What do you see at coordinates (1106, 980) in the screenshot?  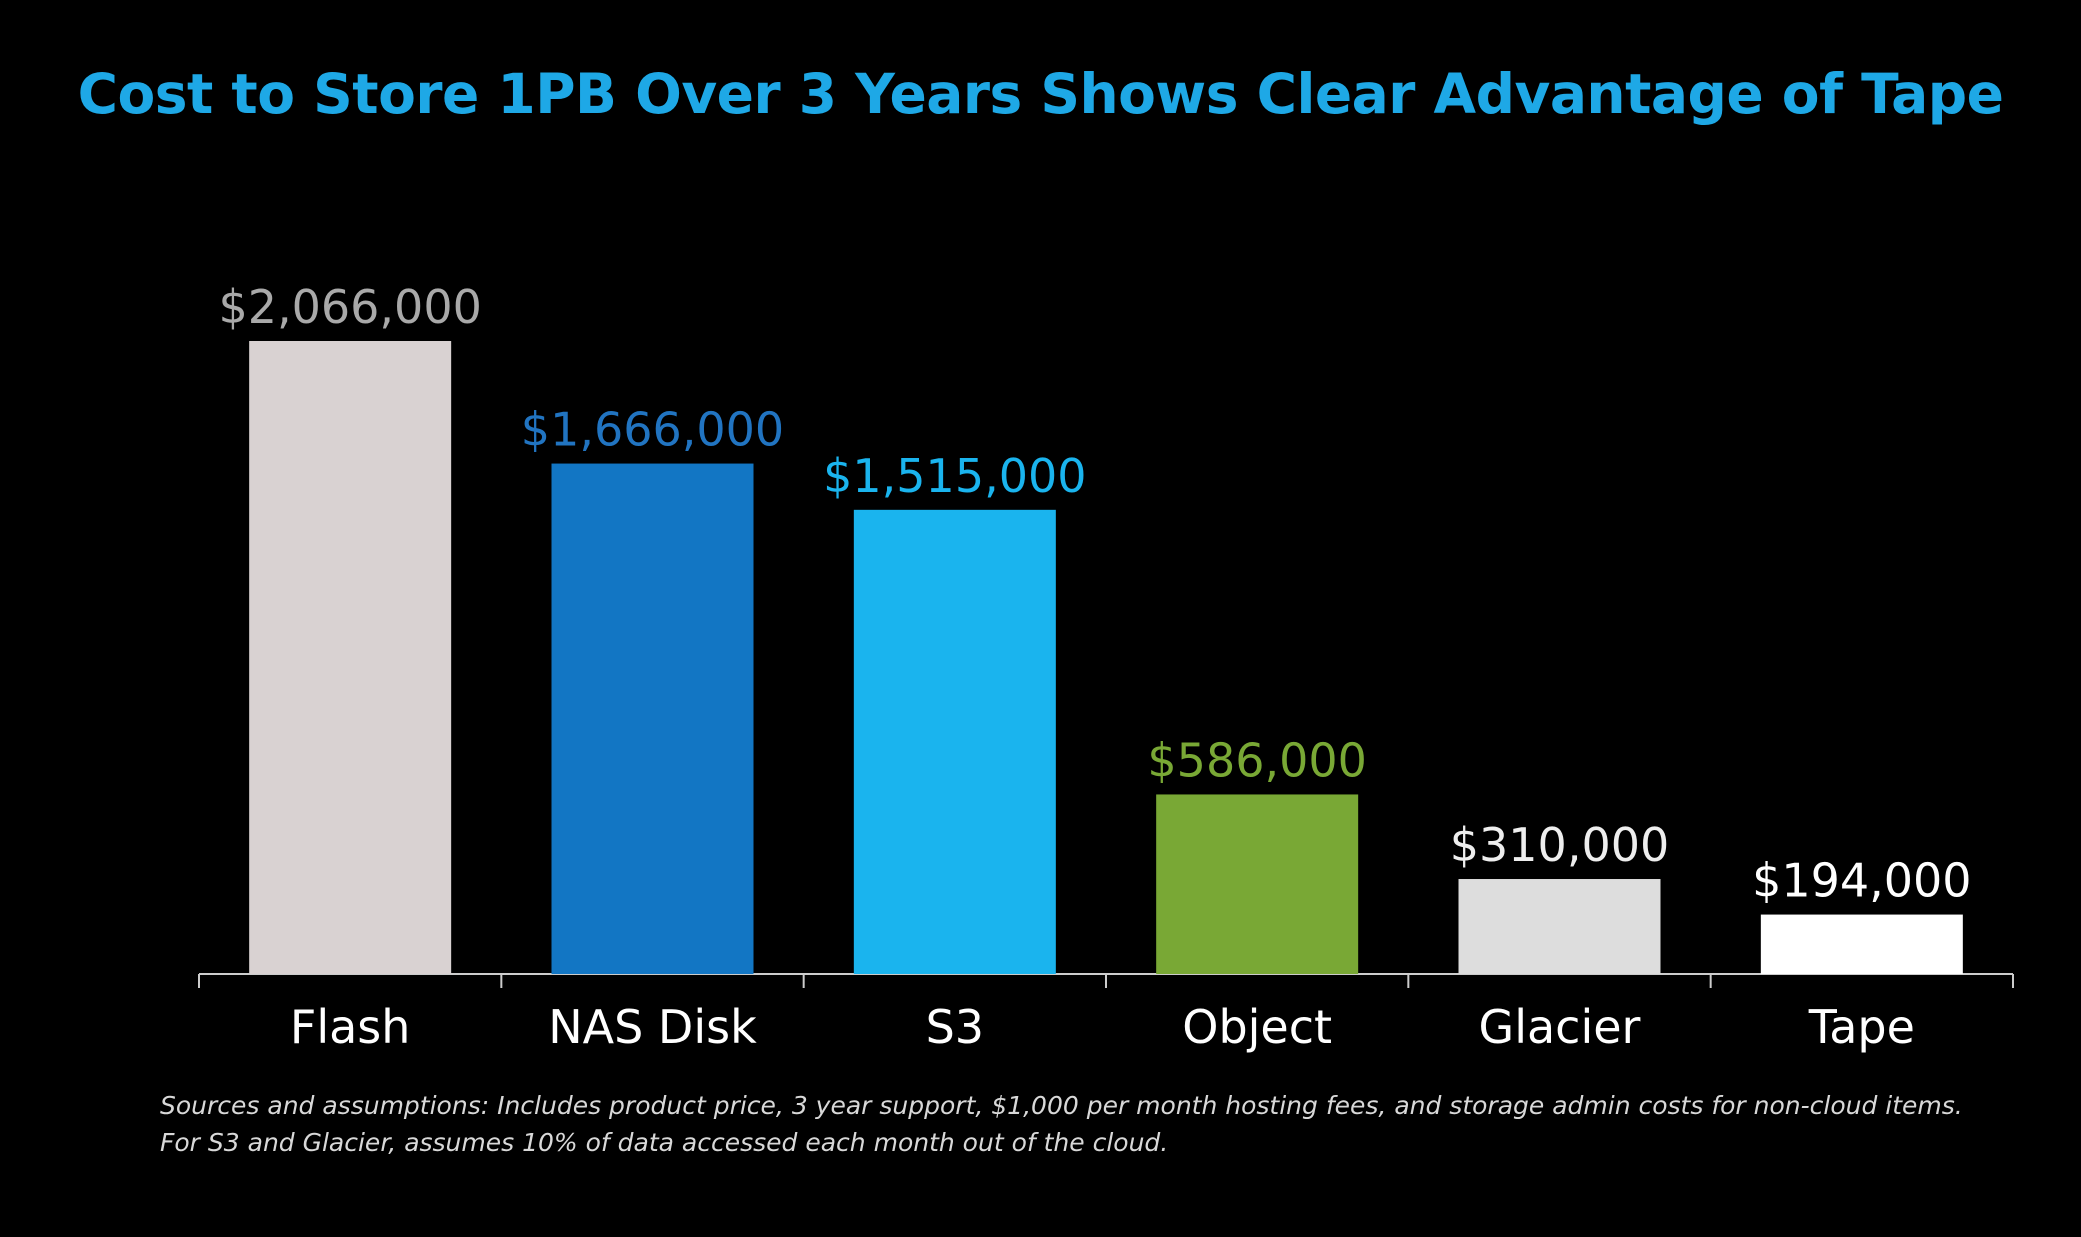 I see `x-axis` at bounding box center [1106, 980].